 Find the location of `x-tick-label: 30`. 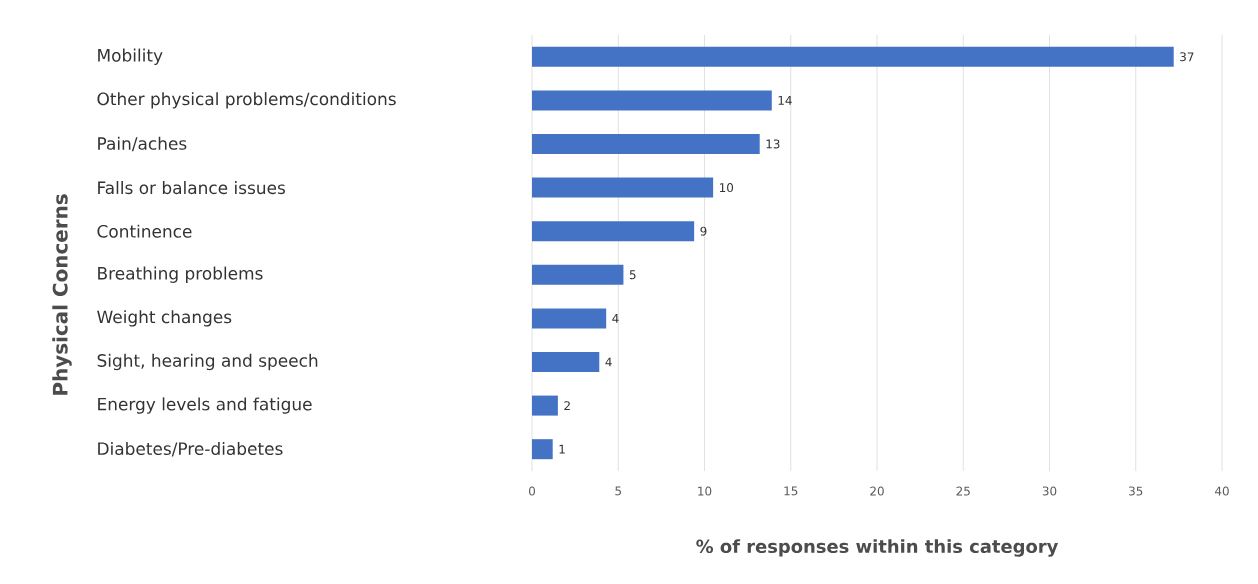

x-tick-label: 30 is located at coordinates (1049, 491).